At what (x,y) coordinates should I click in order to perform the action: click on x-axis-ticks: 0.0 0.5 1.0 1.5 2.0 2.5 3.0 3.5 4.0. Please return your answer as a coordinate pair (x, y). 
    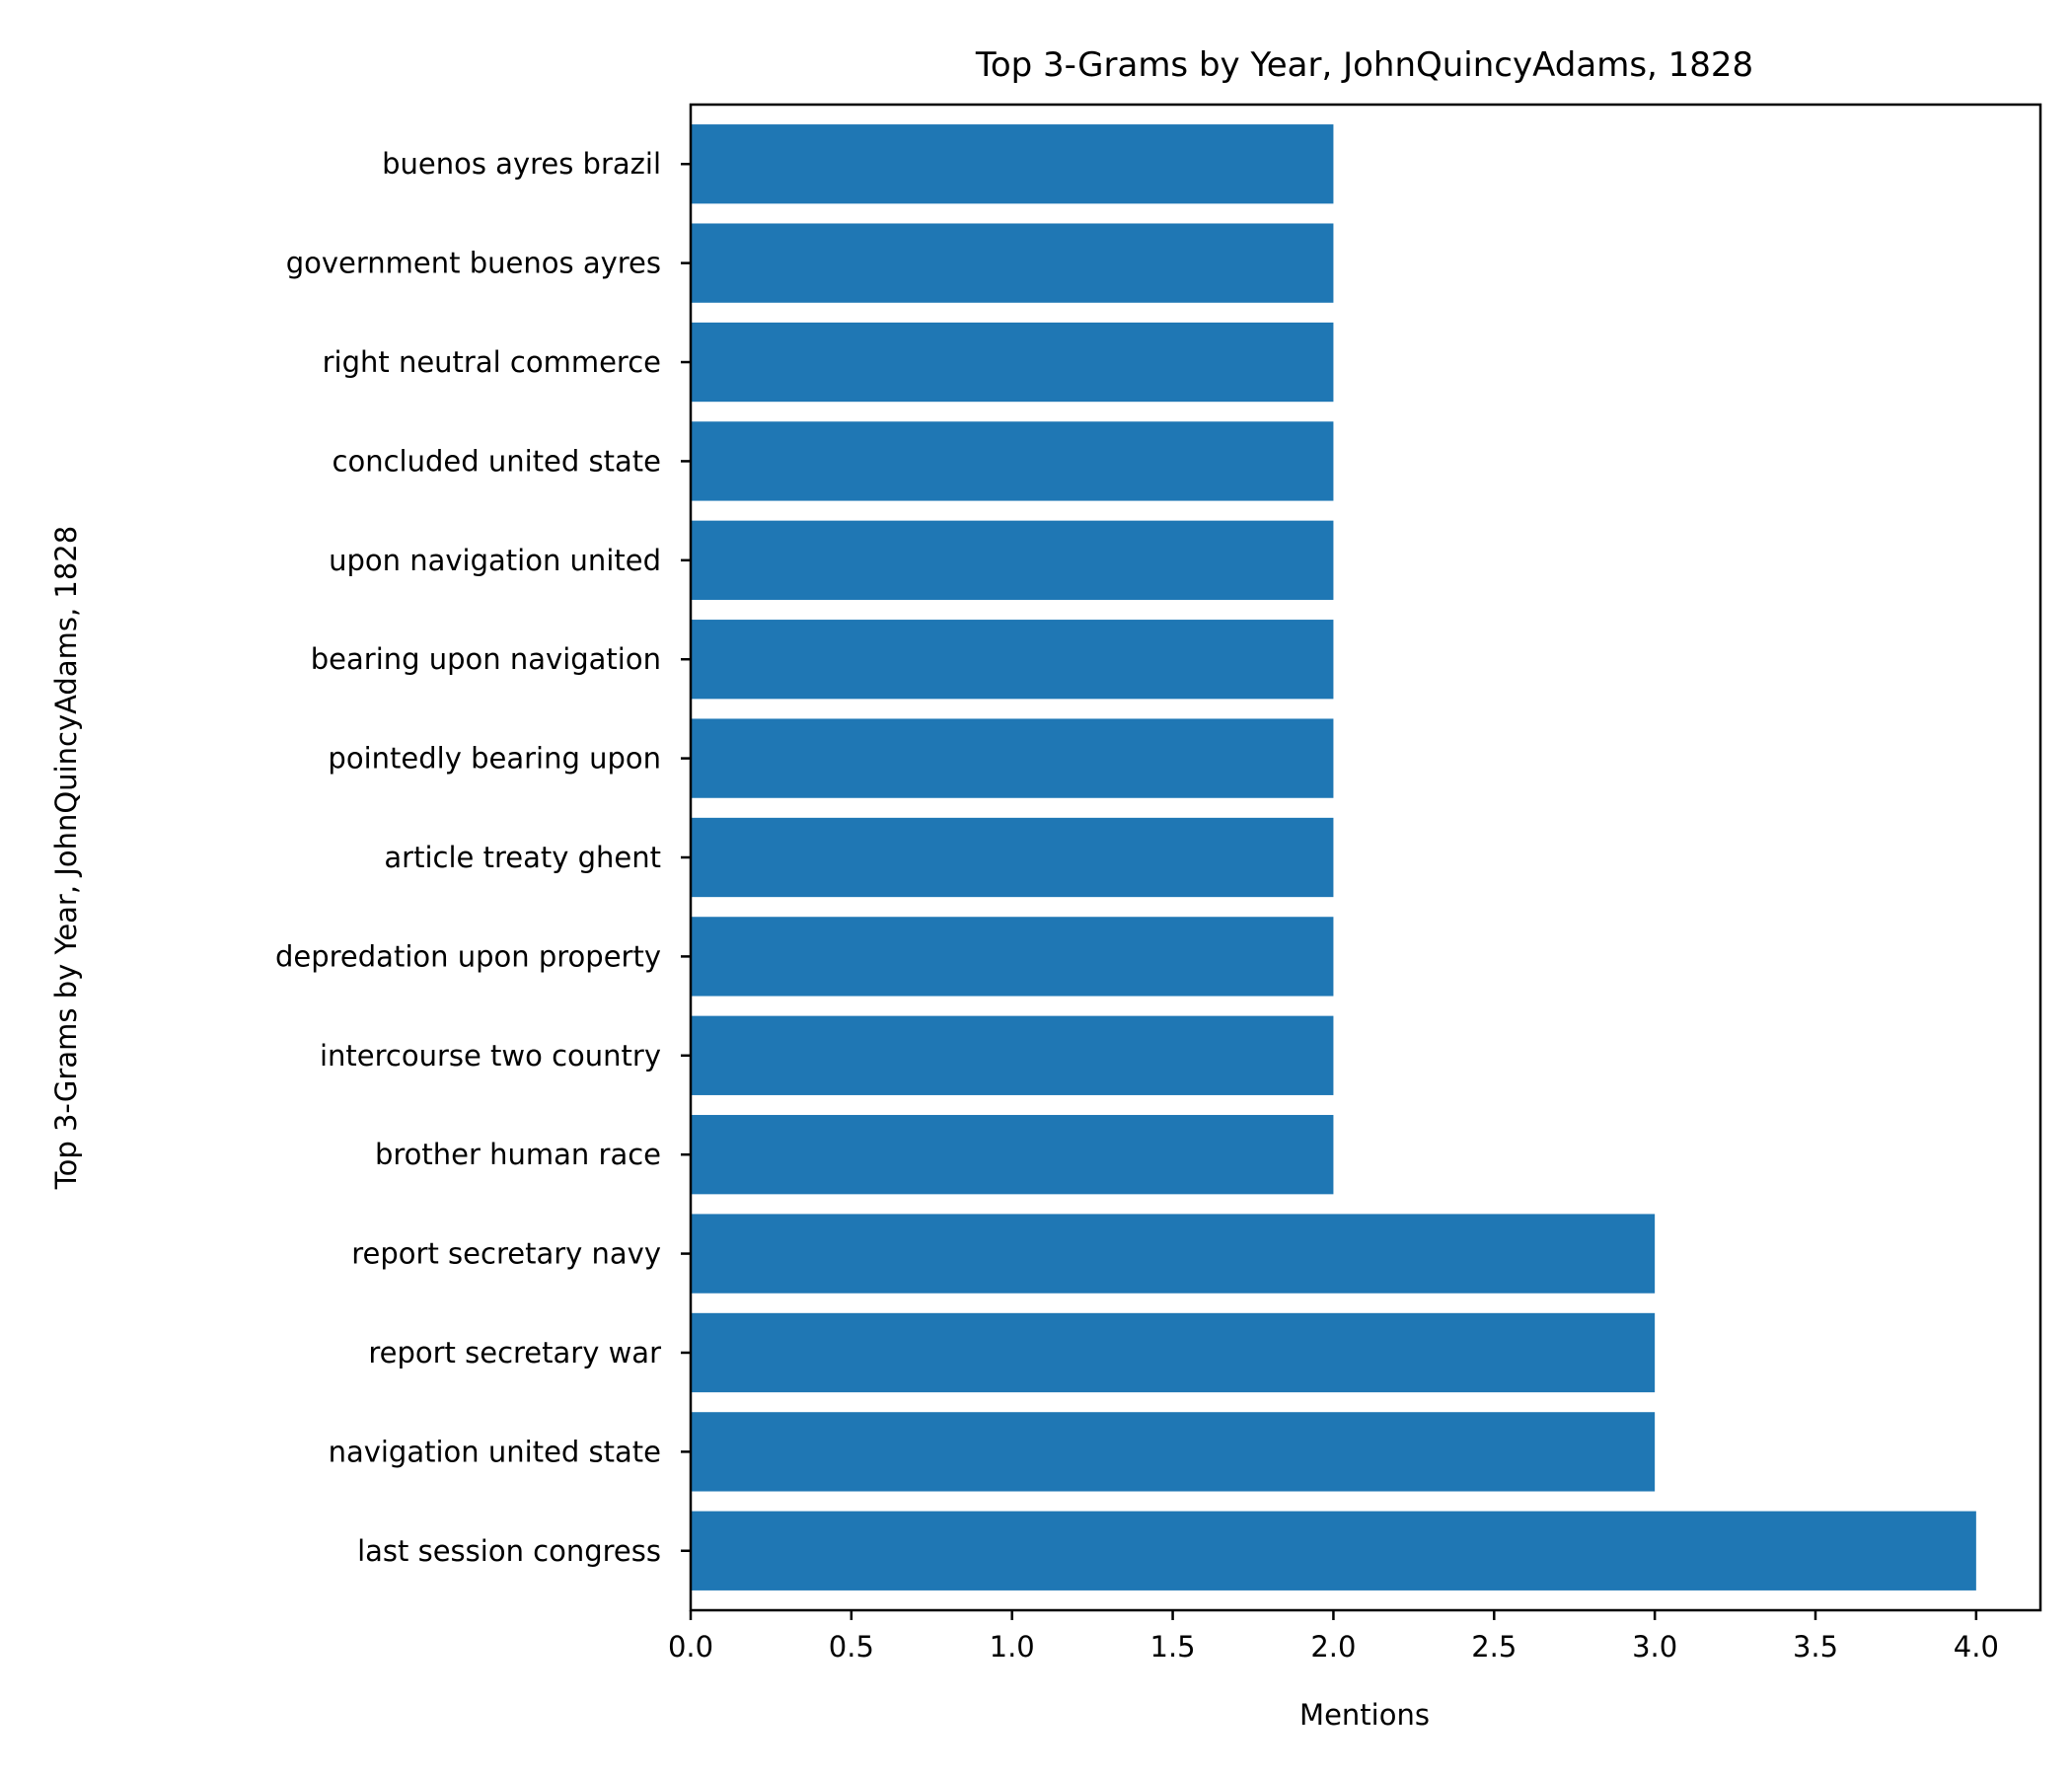
    Looking at the image, I should click on (1334, 1637).